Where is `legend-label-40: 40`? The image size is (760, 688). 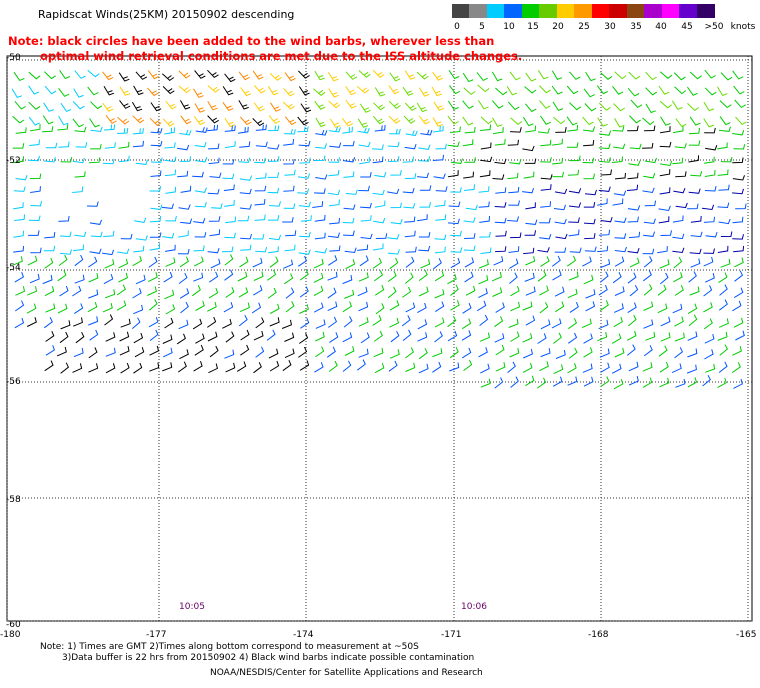 legend-label-40: 40 is located at coordinates (661, 27).